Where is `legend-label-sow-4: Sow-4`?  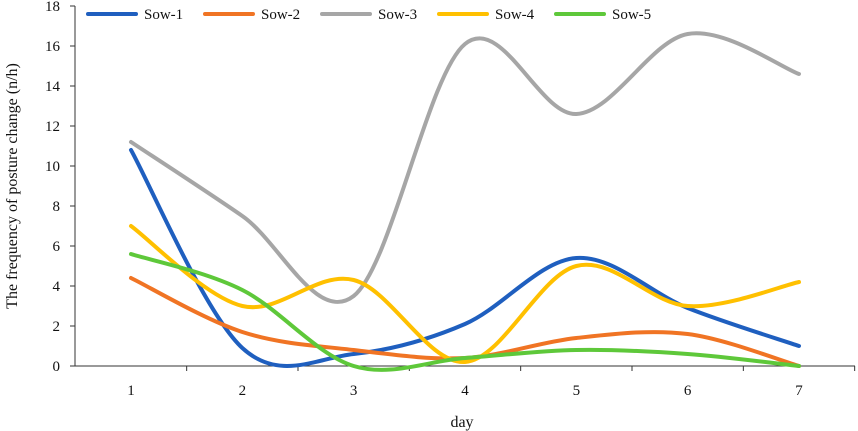 legend-label-sow-4: Sow-4 is located at coordinates (515, 15).